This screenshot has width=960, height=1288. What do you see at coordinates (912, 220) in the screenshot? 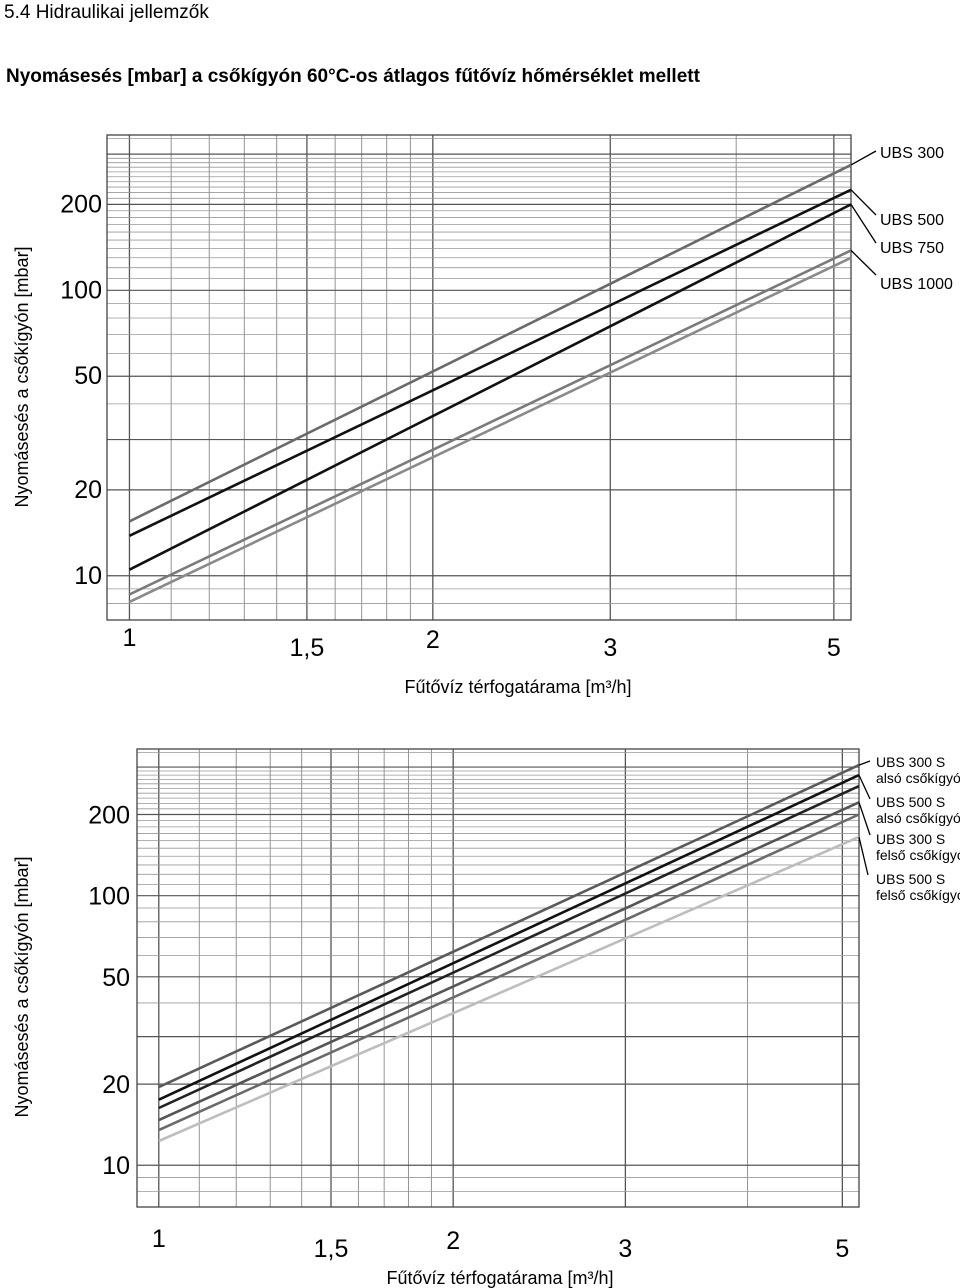
I see `legend-label: UBS 500` at bounding box center [912, 220].